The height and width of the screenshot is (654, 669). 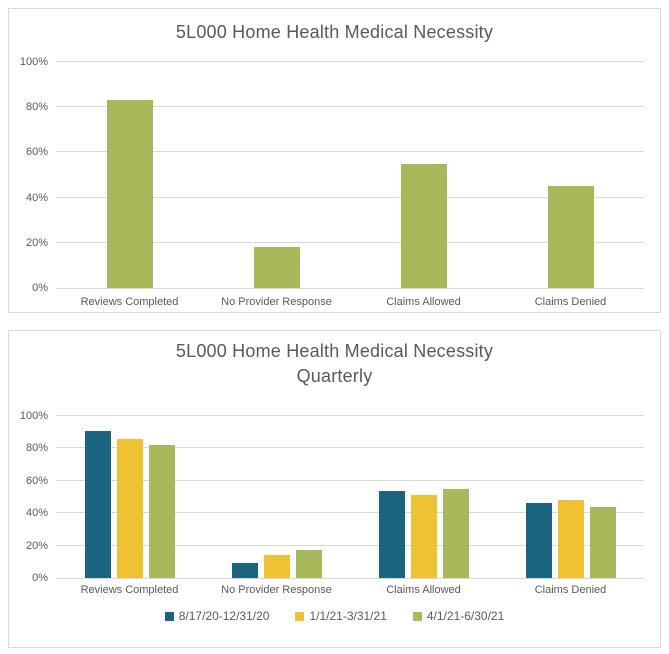 I want to click on chart-title-line2: Quarterly, so click(x=334, y=376).